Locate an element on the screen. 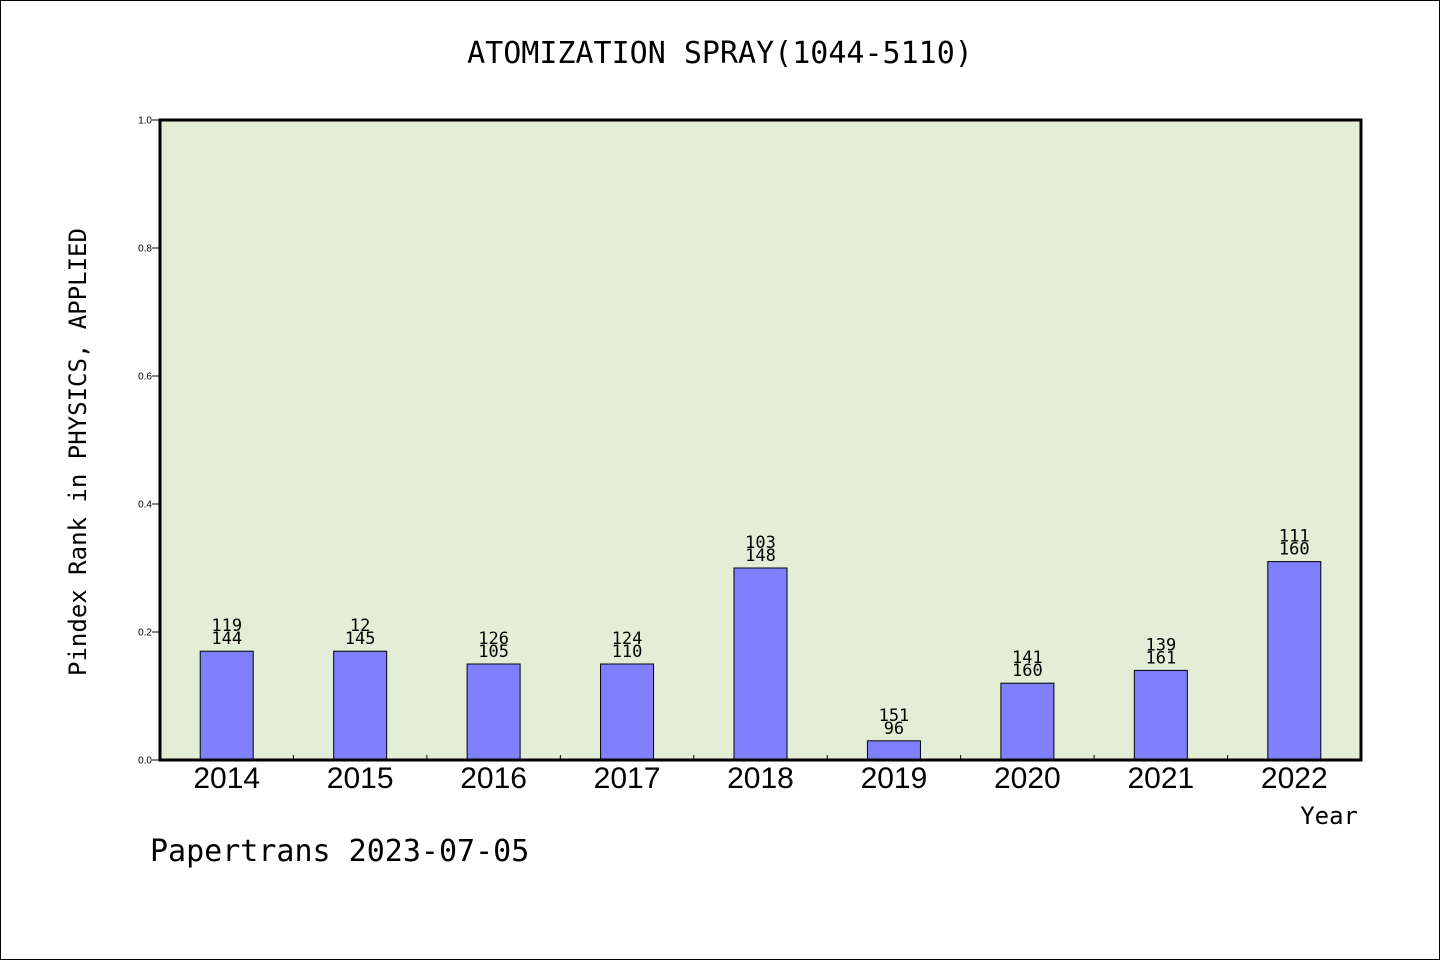  y-tick-label: 1.0 is located at coordinates (145, 121).